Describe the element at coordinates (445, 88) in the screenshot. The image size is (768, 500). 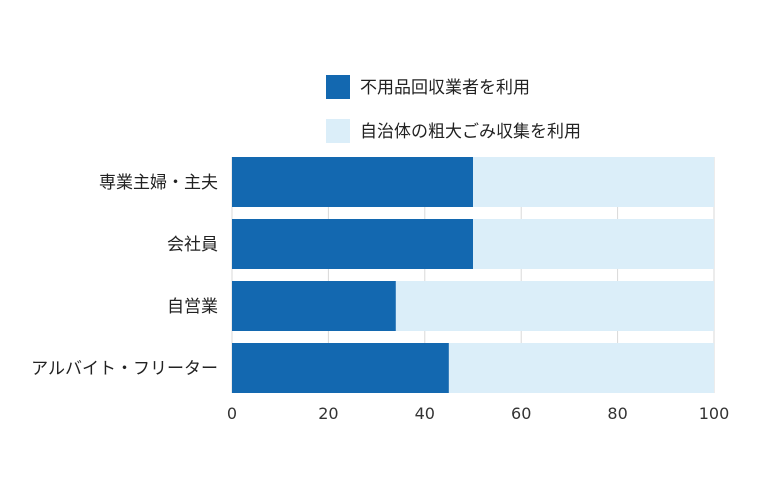
I see `legend-label-series-1: 不用品回収業者を利用` at that location.